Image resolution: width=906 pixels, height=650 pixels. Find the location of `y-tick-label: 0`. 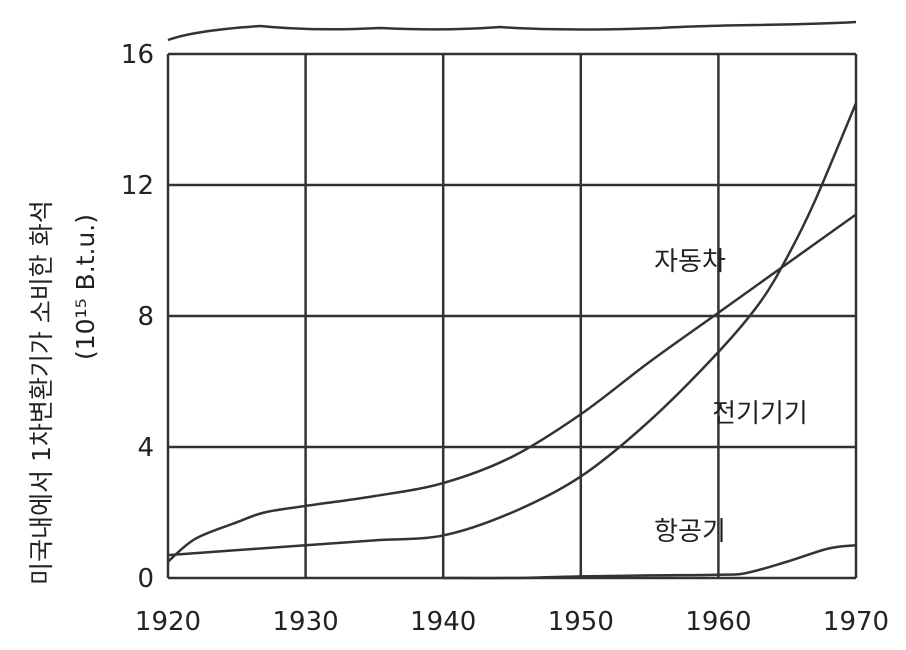

y-tick-label: 0 is located at coordinates (145, 579).